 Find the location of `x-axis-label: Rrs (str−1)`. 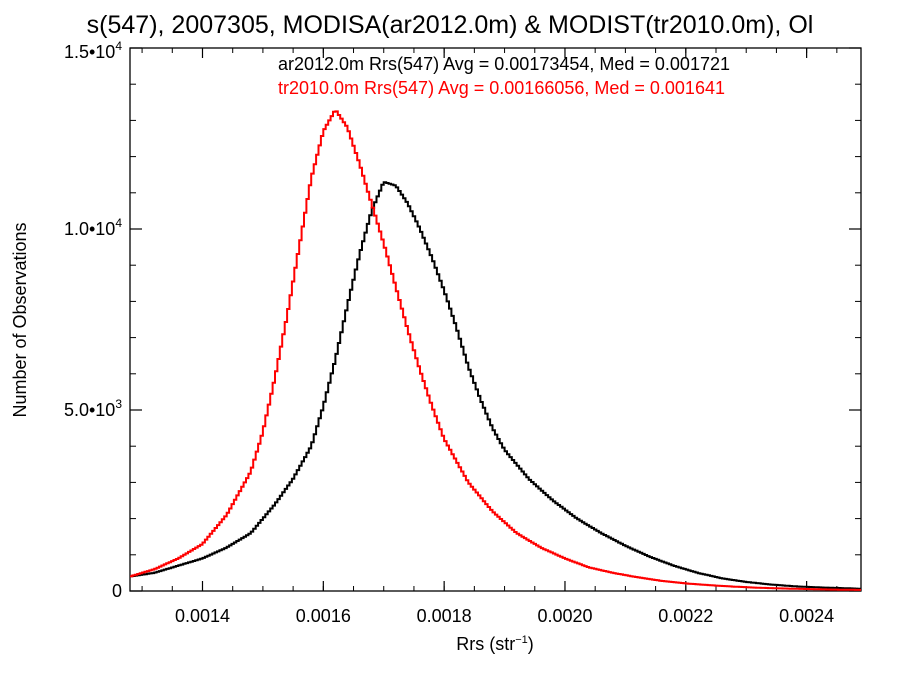

x-axis-label: Rrs (str−1) is located at coordinates (495, 644).